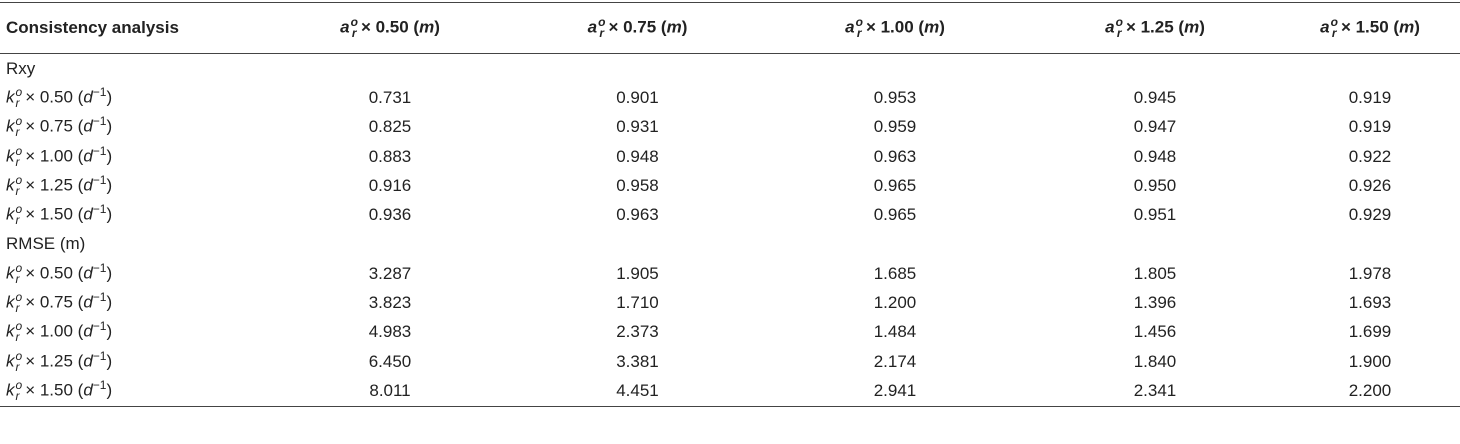  Describe the element at coordinates (1370, 127) in the screenshot. I see `cell: 0.919` at that location.